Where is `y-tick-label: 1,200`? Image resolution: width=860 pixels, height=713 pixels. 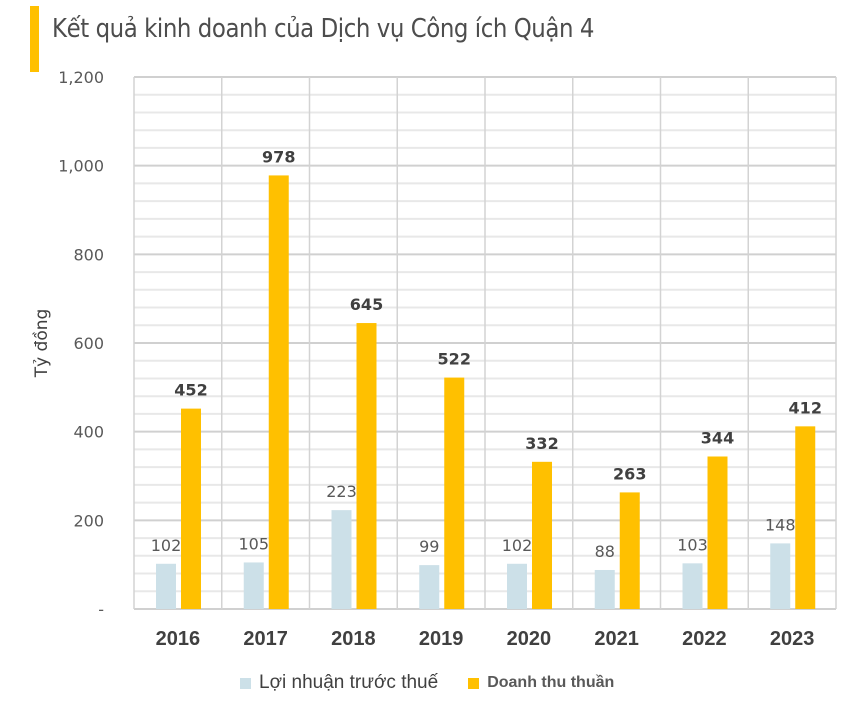 y-tick-label: 1,200 is located at coordinates (81, 77).